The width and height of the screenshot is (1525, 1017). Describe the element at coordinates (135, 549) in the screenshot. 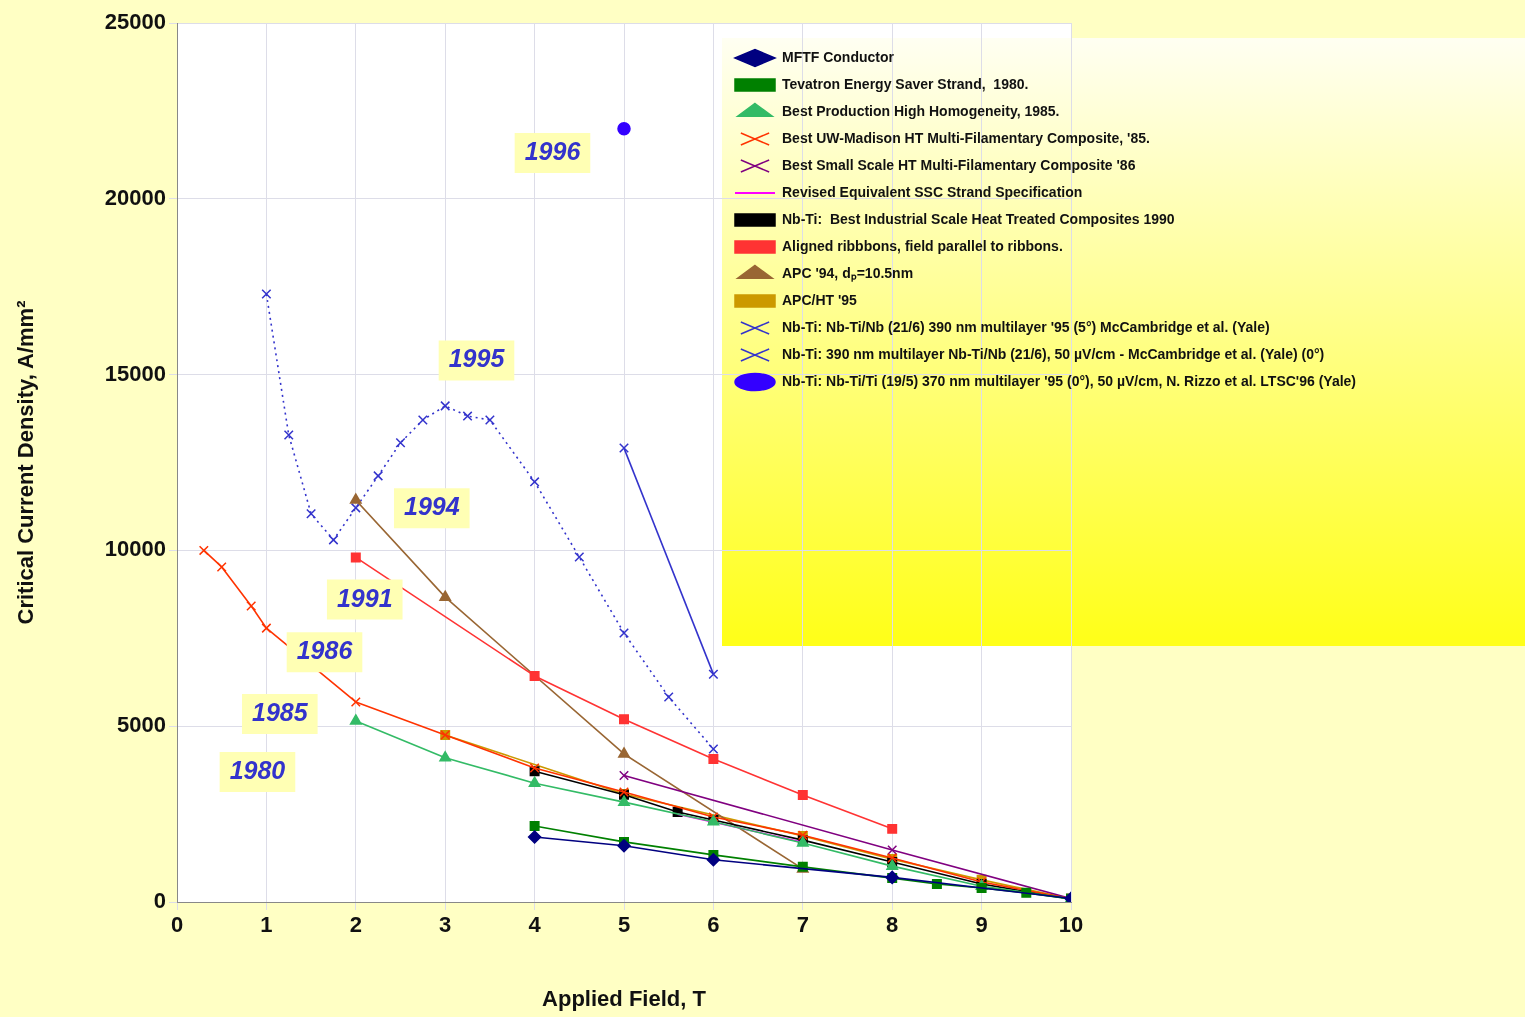

I see `y-tick-label: 10000` at that location.